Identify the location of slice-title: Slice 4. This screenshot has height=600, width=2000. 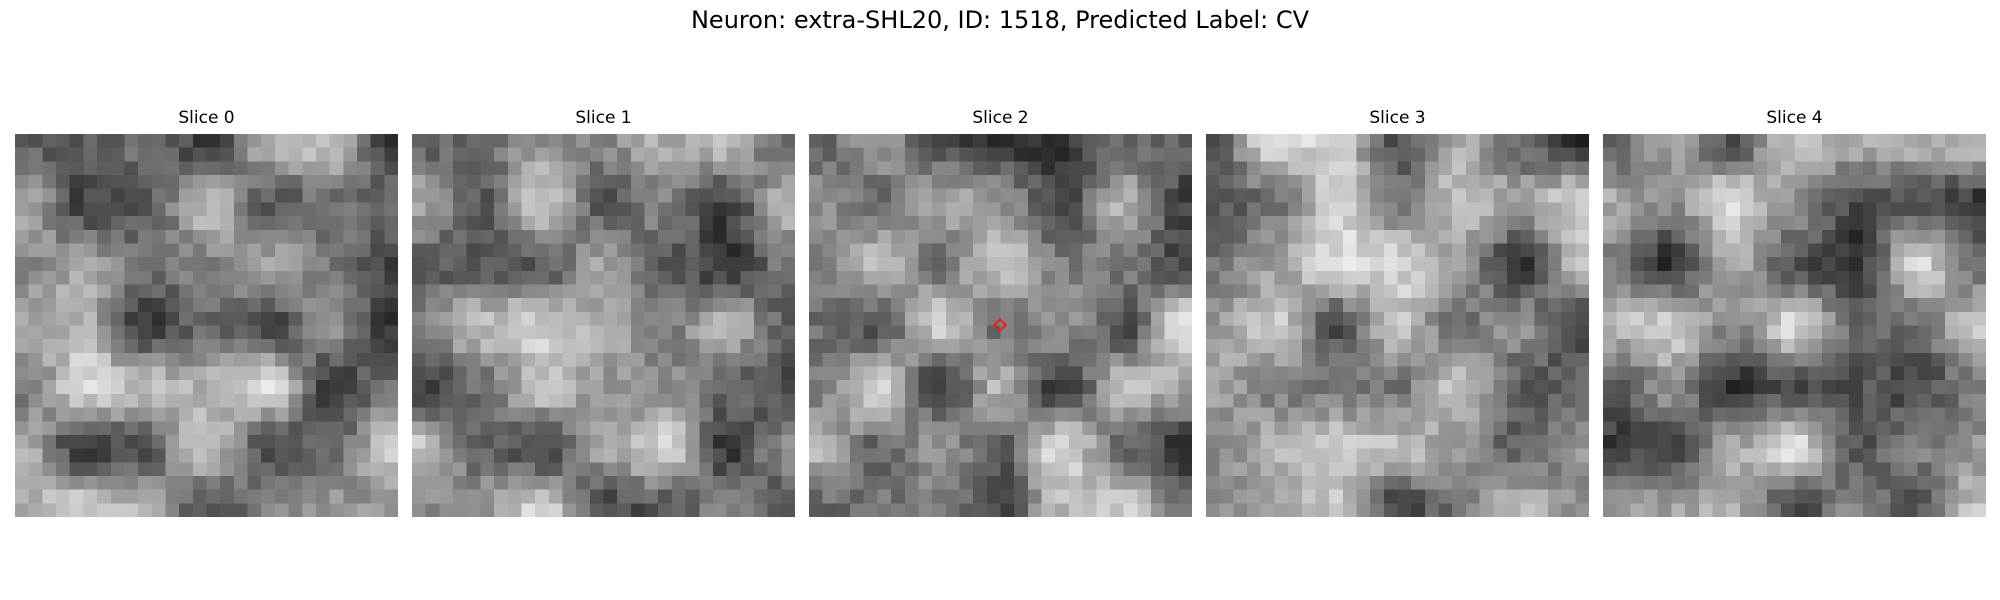
(1794, 118).